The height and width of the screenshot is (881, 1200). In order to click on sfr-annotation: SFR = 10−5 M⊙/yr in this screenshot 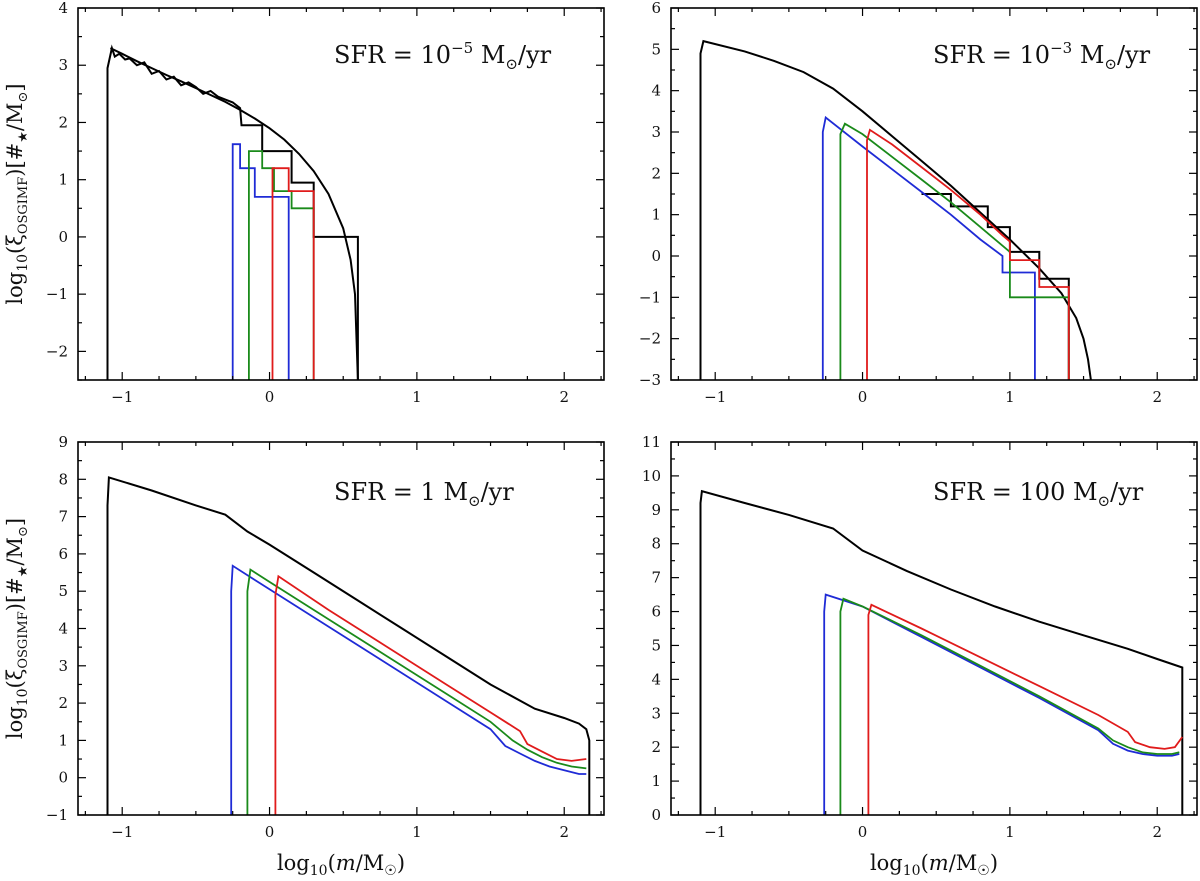, I will do `click(443, 56)`.